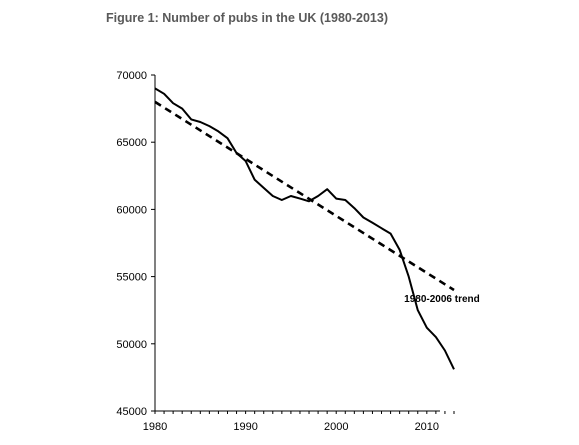 This screenshot has width=579, height=445. Describe the element at coordinates (442, 299) in the screenshot. I see `trend-annotation: 1980-2006 trend` at that location.